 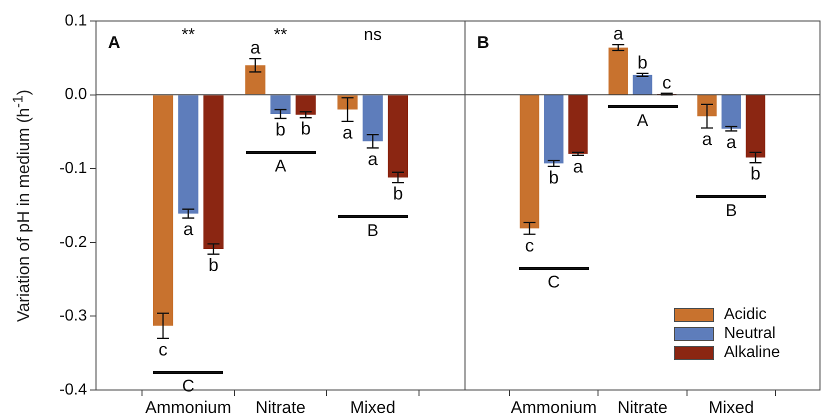 What do you see at coordinates (73, 169) in the screenshot?
I see `y-tick-label: -0.1` at bounding box center [73, 169].